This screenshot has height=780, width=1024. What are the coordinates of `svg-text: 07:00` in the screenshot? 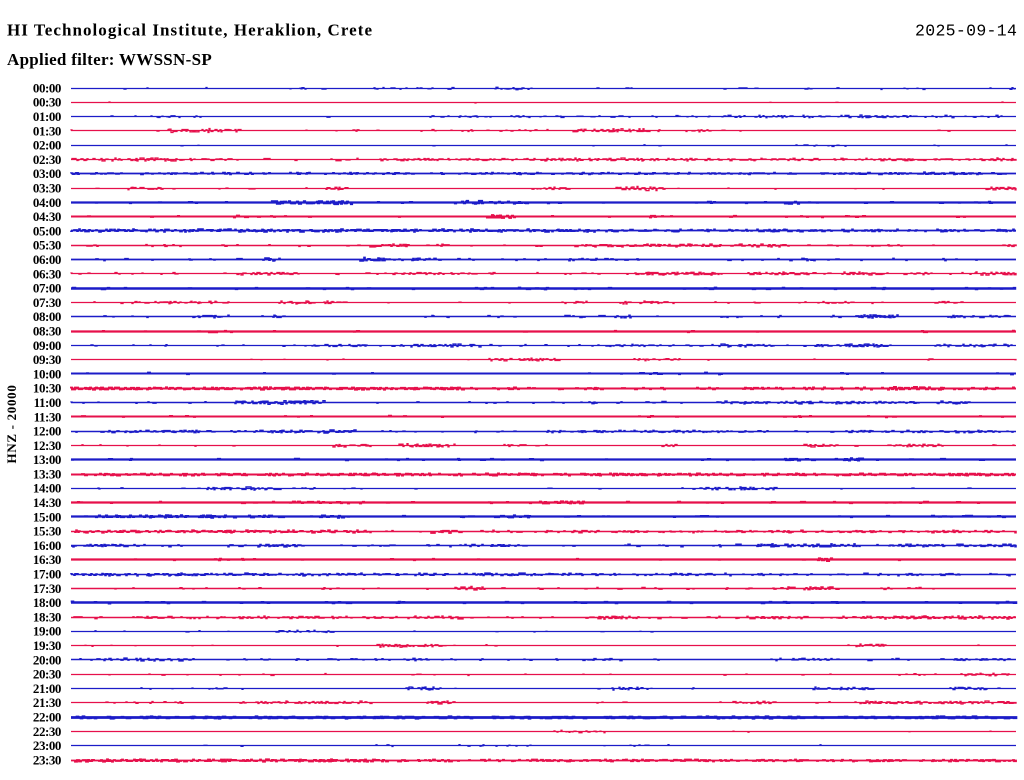 It's located at (47, 288).